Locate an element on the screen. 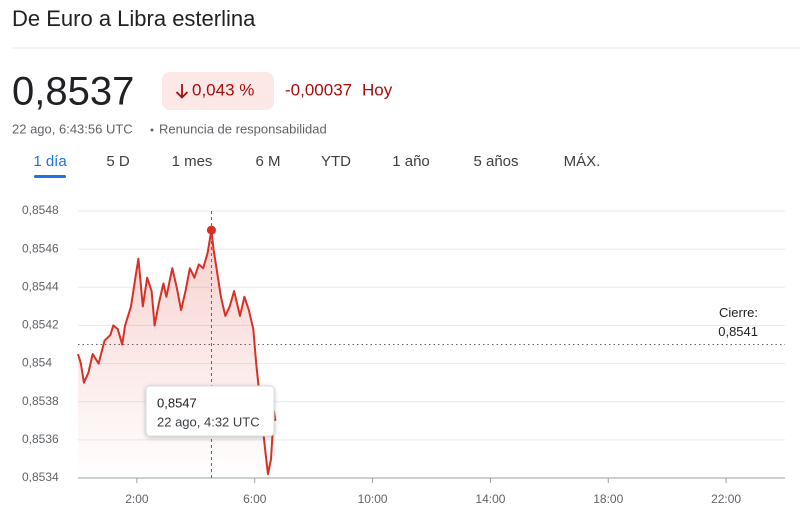 The width and height of the screenshot is (800, 520). y-tick-label: 0,8536 is located at coordinates (40, 439).